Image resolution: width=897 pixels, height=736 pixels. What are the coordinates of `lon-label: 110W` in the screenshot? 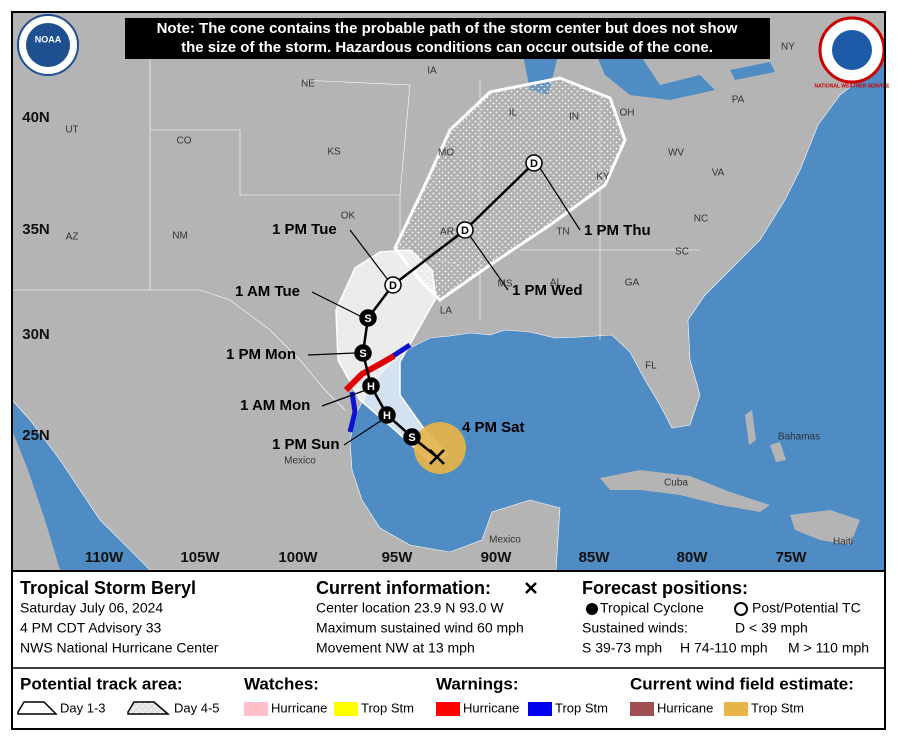 It's located at (104, 557).